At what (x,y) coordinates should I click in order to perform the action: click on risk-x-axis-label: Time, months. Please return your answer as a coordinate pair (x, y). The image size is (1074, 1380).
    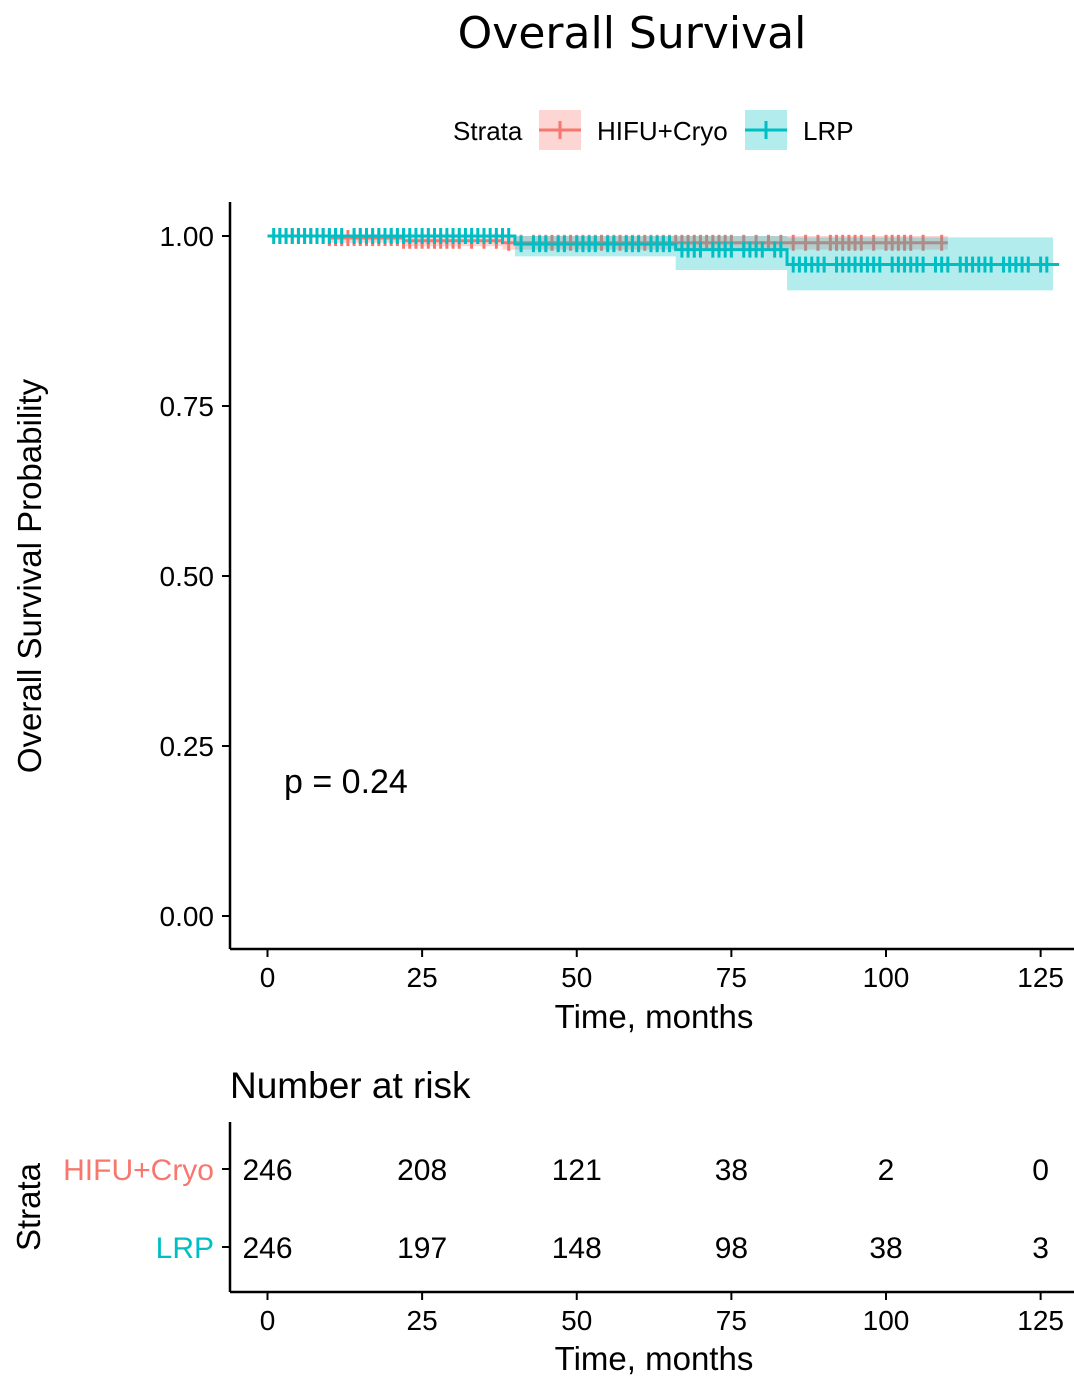
    Looking at the image, I should click on (654, 1358).